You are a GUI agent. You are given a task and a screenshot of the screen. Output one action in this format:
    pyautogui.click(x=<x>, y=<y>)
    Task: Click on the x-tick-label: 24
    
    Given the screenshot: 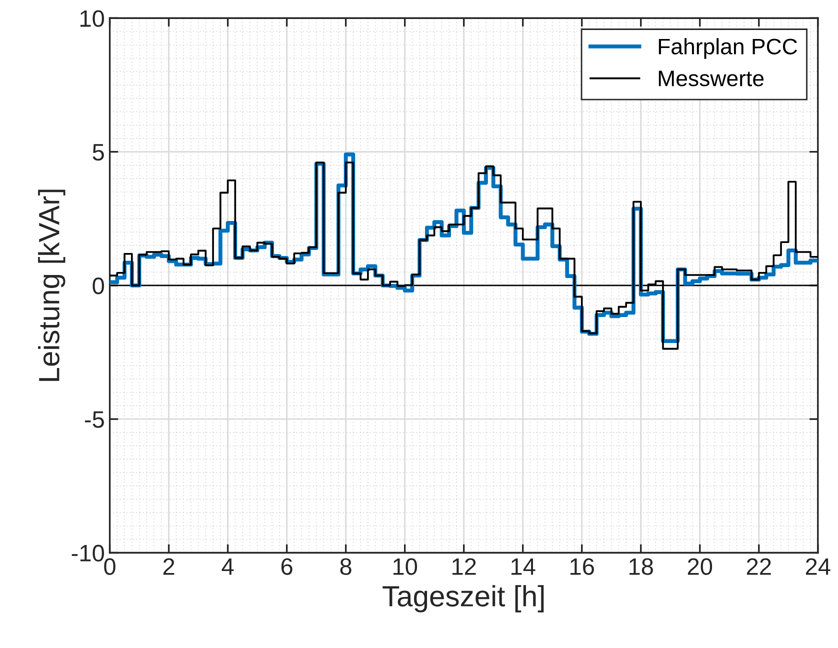 What is the action you would take?
    pyautogui.click(x=818, y=566)
    